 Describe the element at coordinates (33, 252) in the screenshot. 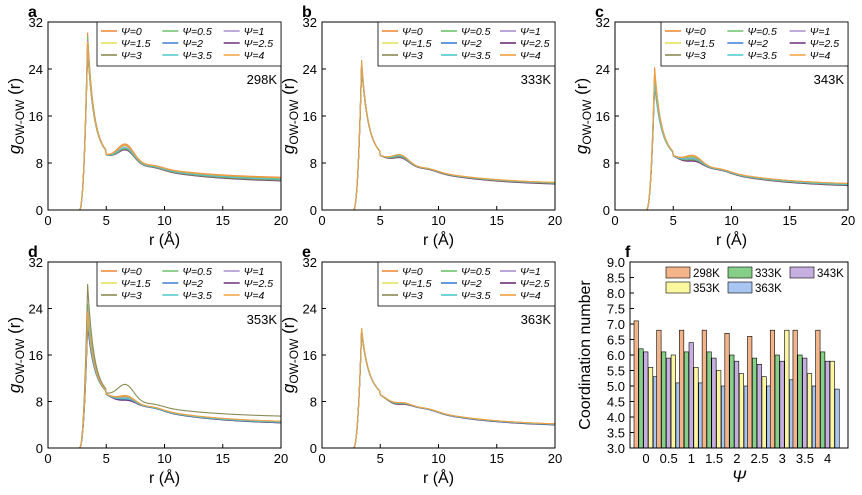

I see `panel-label: d` at that location.